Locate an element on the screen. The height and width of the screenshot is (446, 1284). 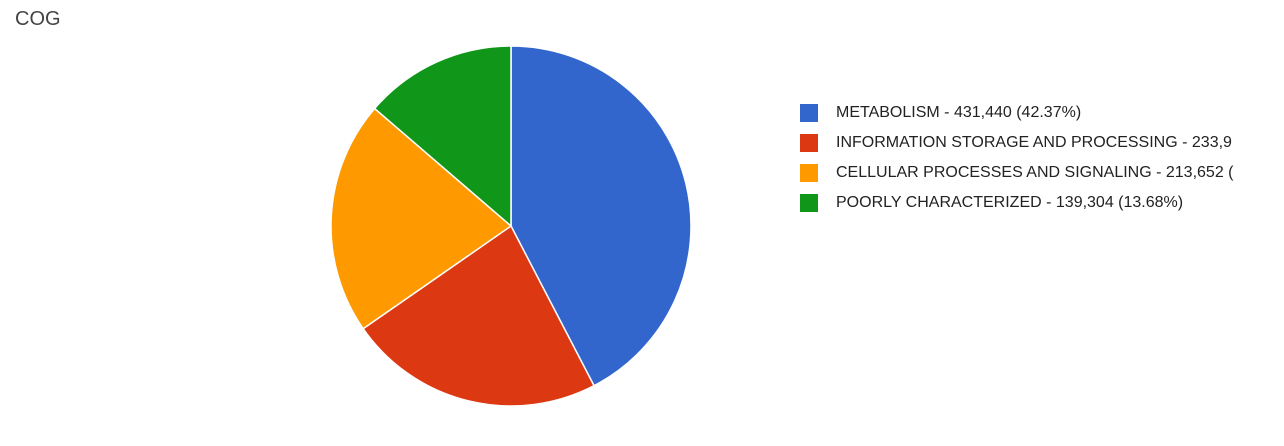
legend-label: CELLULAR PROCESSES AND SIGNALING is located at coordinates (994, 172).